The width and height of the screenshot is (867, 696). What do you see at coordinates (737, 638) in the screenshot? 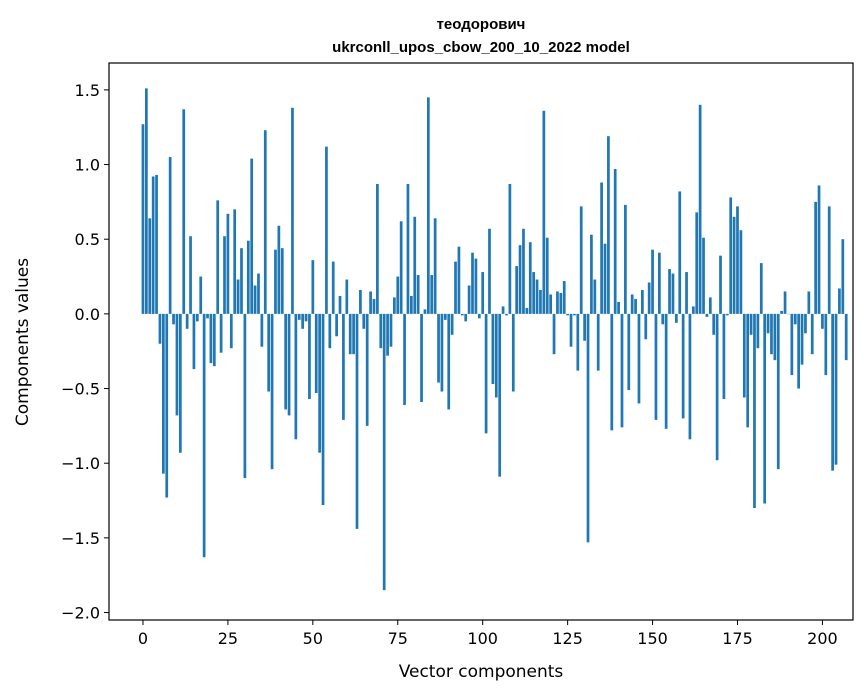
I see `x-tick-label: 175` at bounding box center [737, 638].